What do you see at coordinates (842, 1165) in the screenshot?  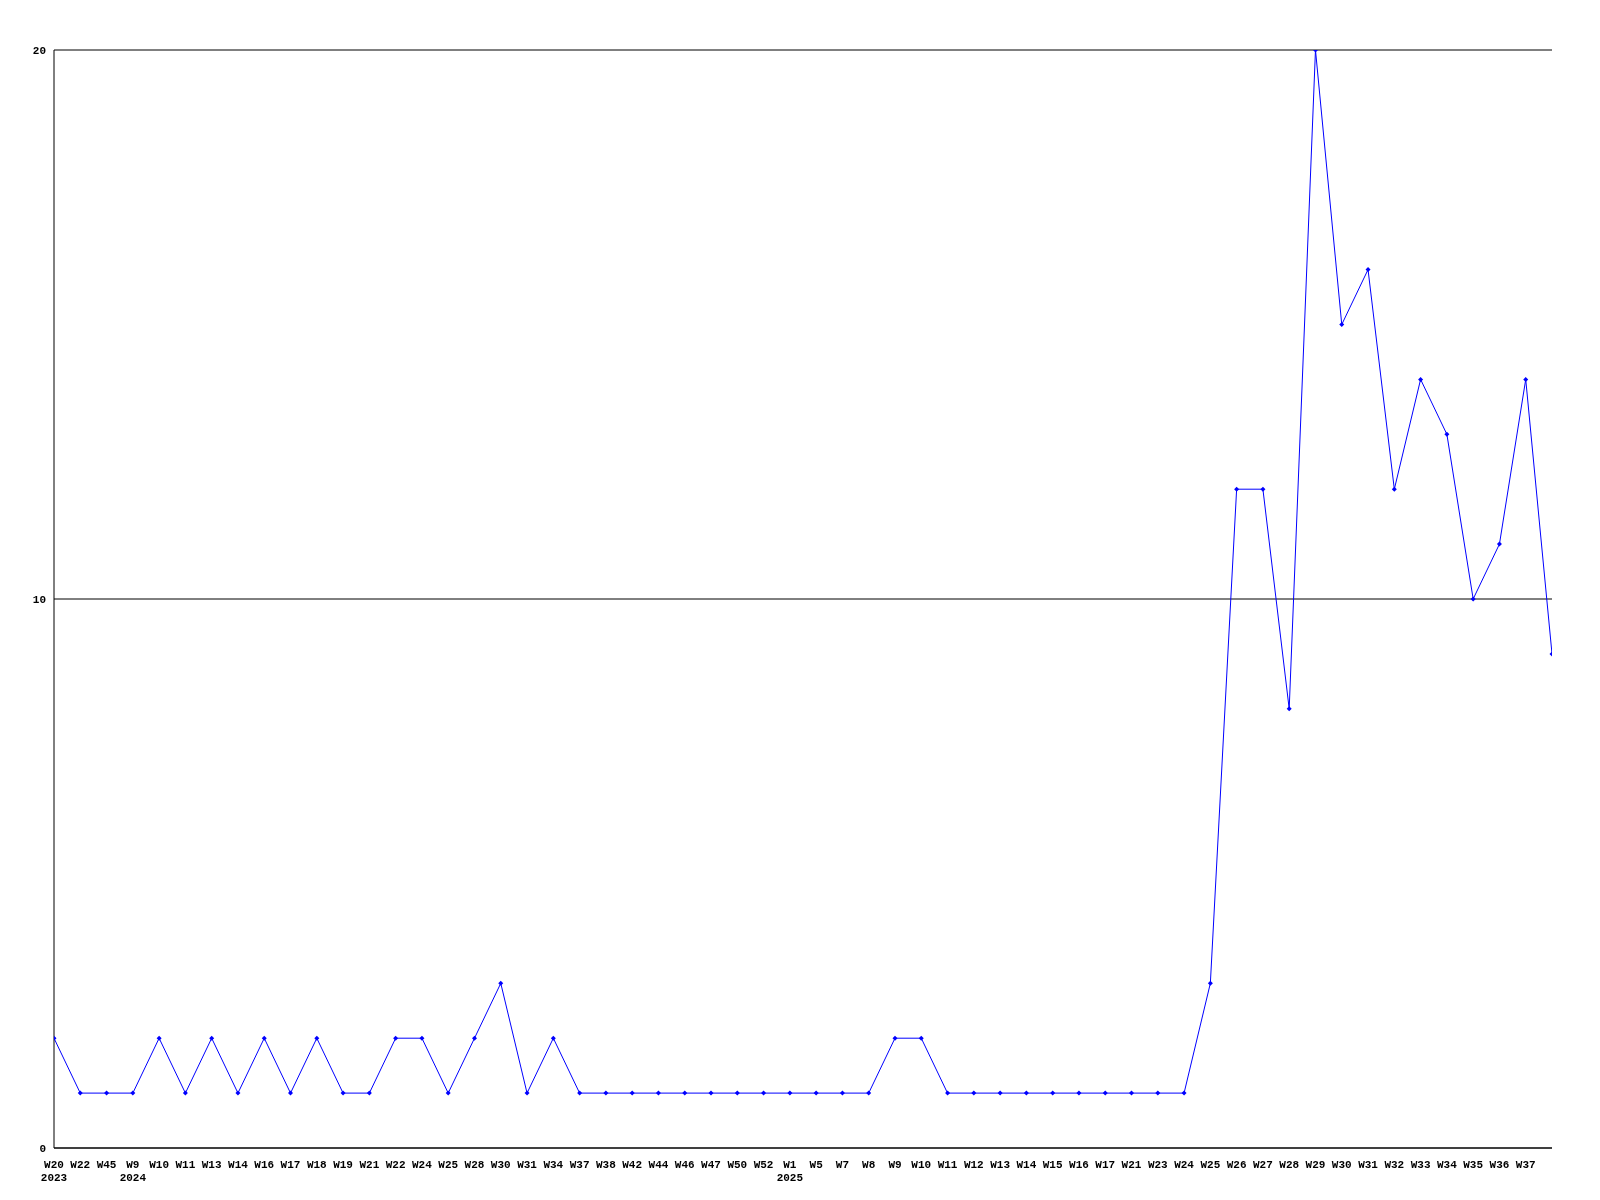 I see `x-tick-label: W7` at bounding box center [842, 1165].